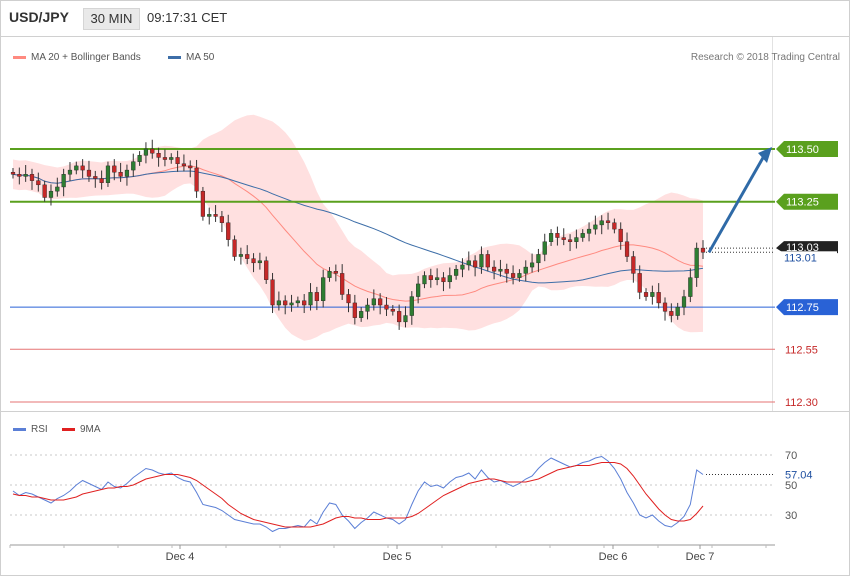  What do you see at coordinates (802, 308) in the screenshot?
I see `level-label-112-75: 112.75` at bounding box center [802, 308].